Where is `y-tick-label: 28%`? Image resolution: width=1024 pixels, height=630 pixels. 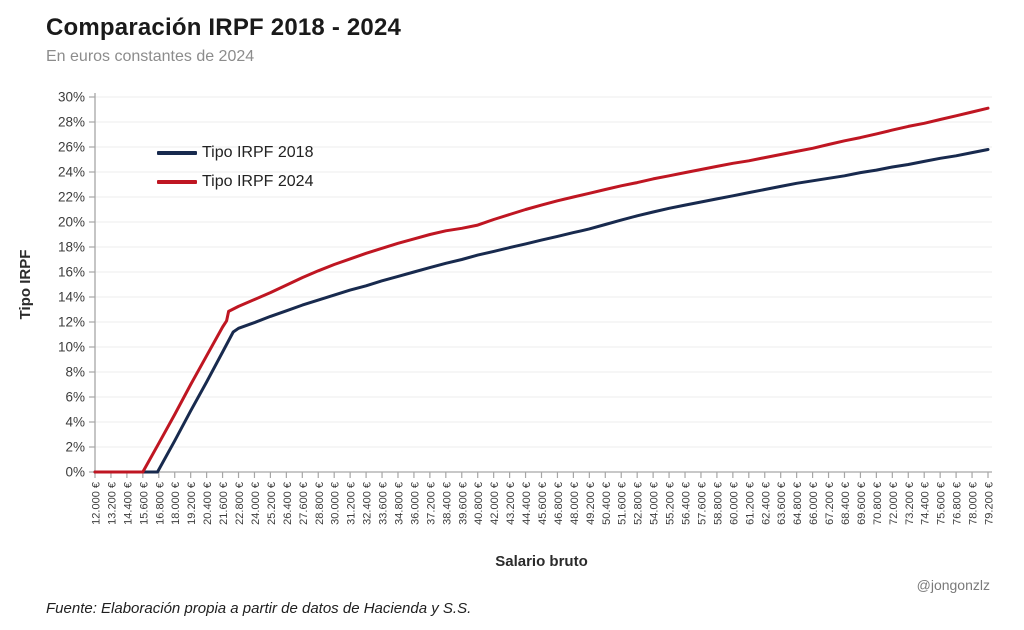 y-tick-label: 28% is located at coordinates (71, 122).